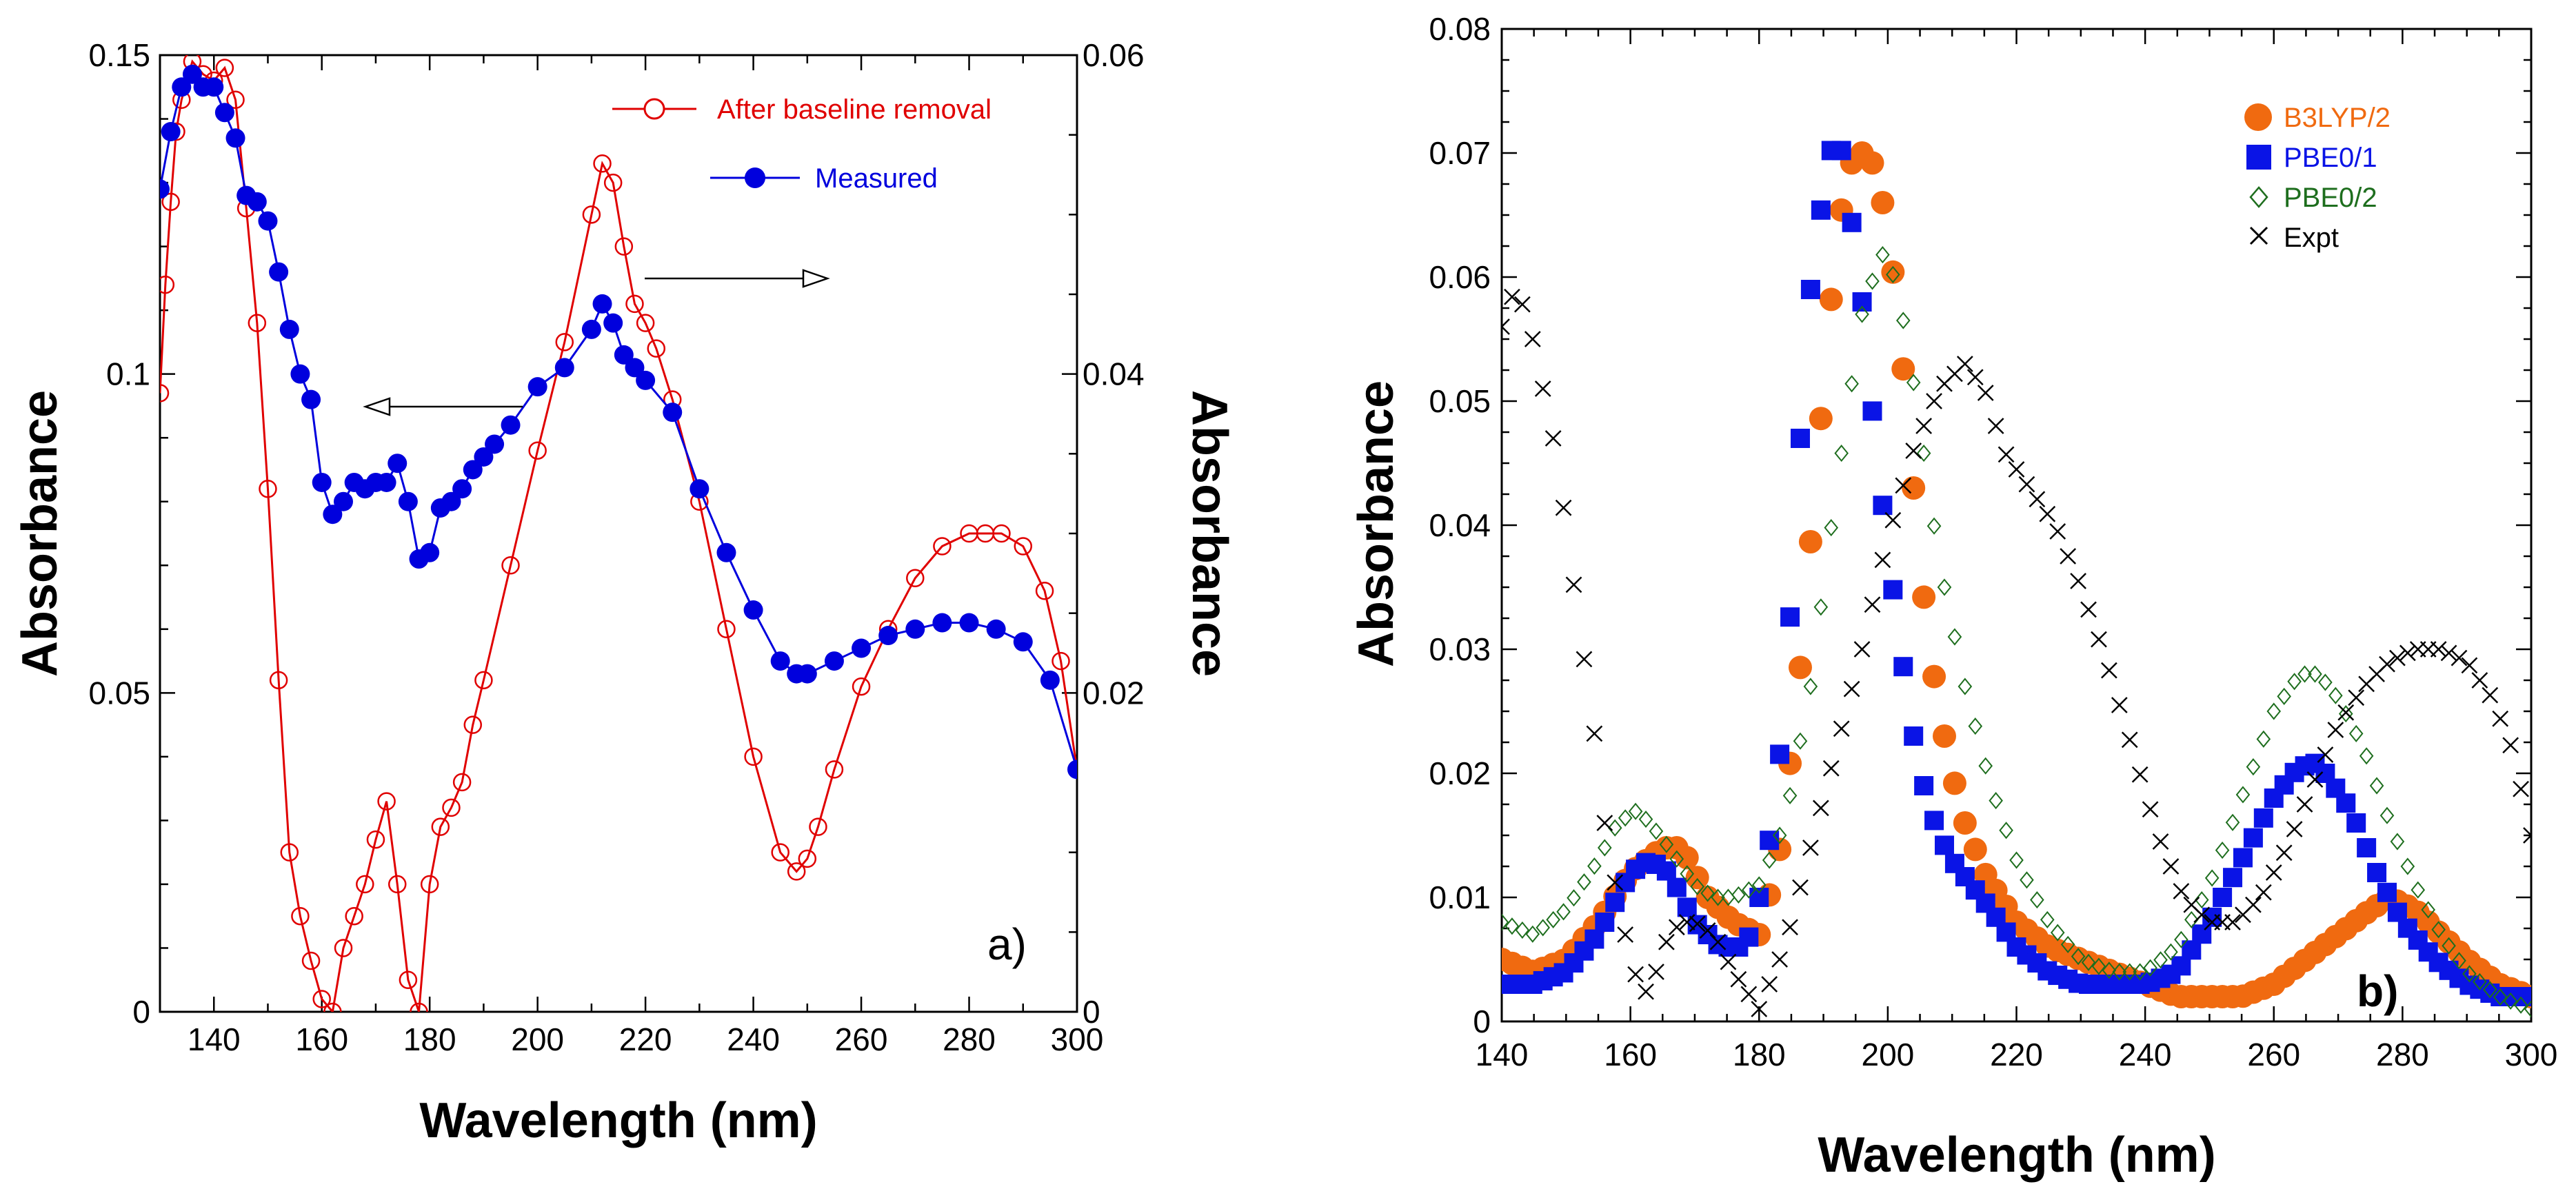 The width and height of the screenshot is (2576, 1191). I want to click on legend-entry-pbe02: PBE0/2, so click(2313, 198).